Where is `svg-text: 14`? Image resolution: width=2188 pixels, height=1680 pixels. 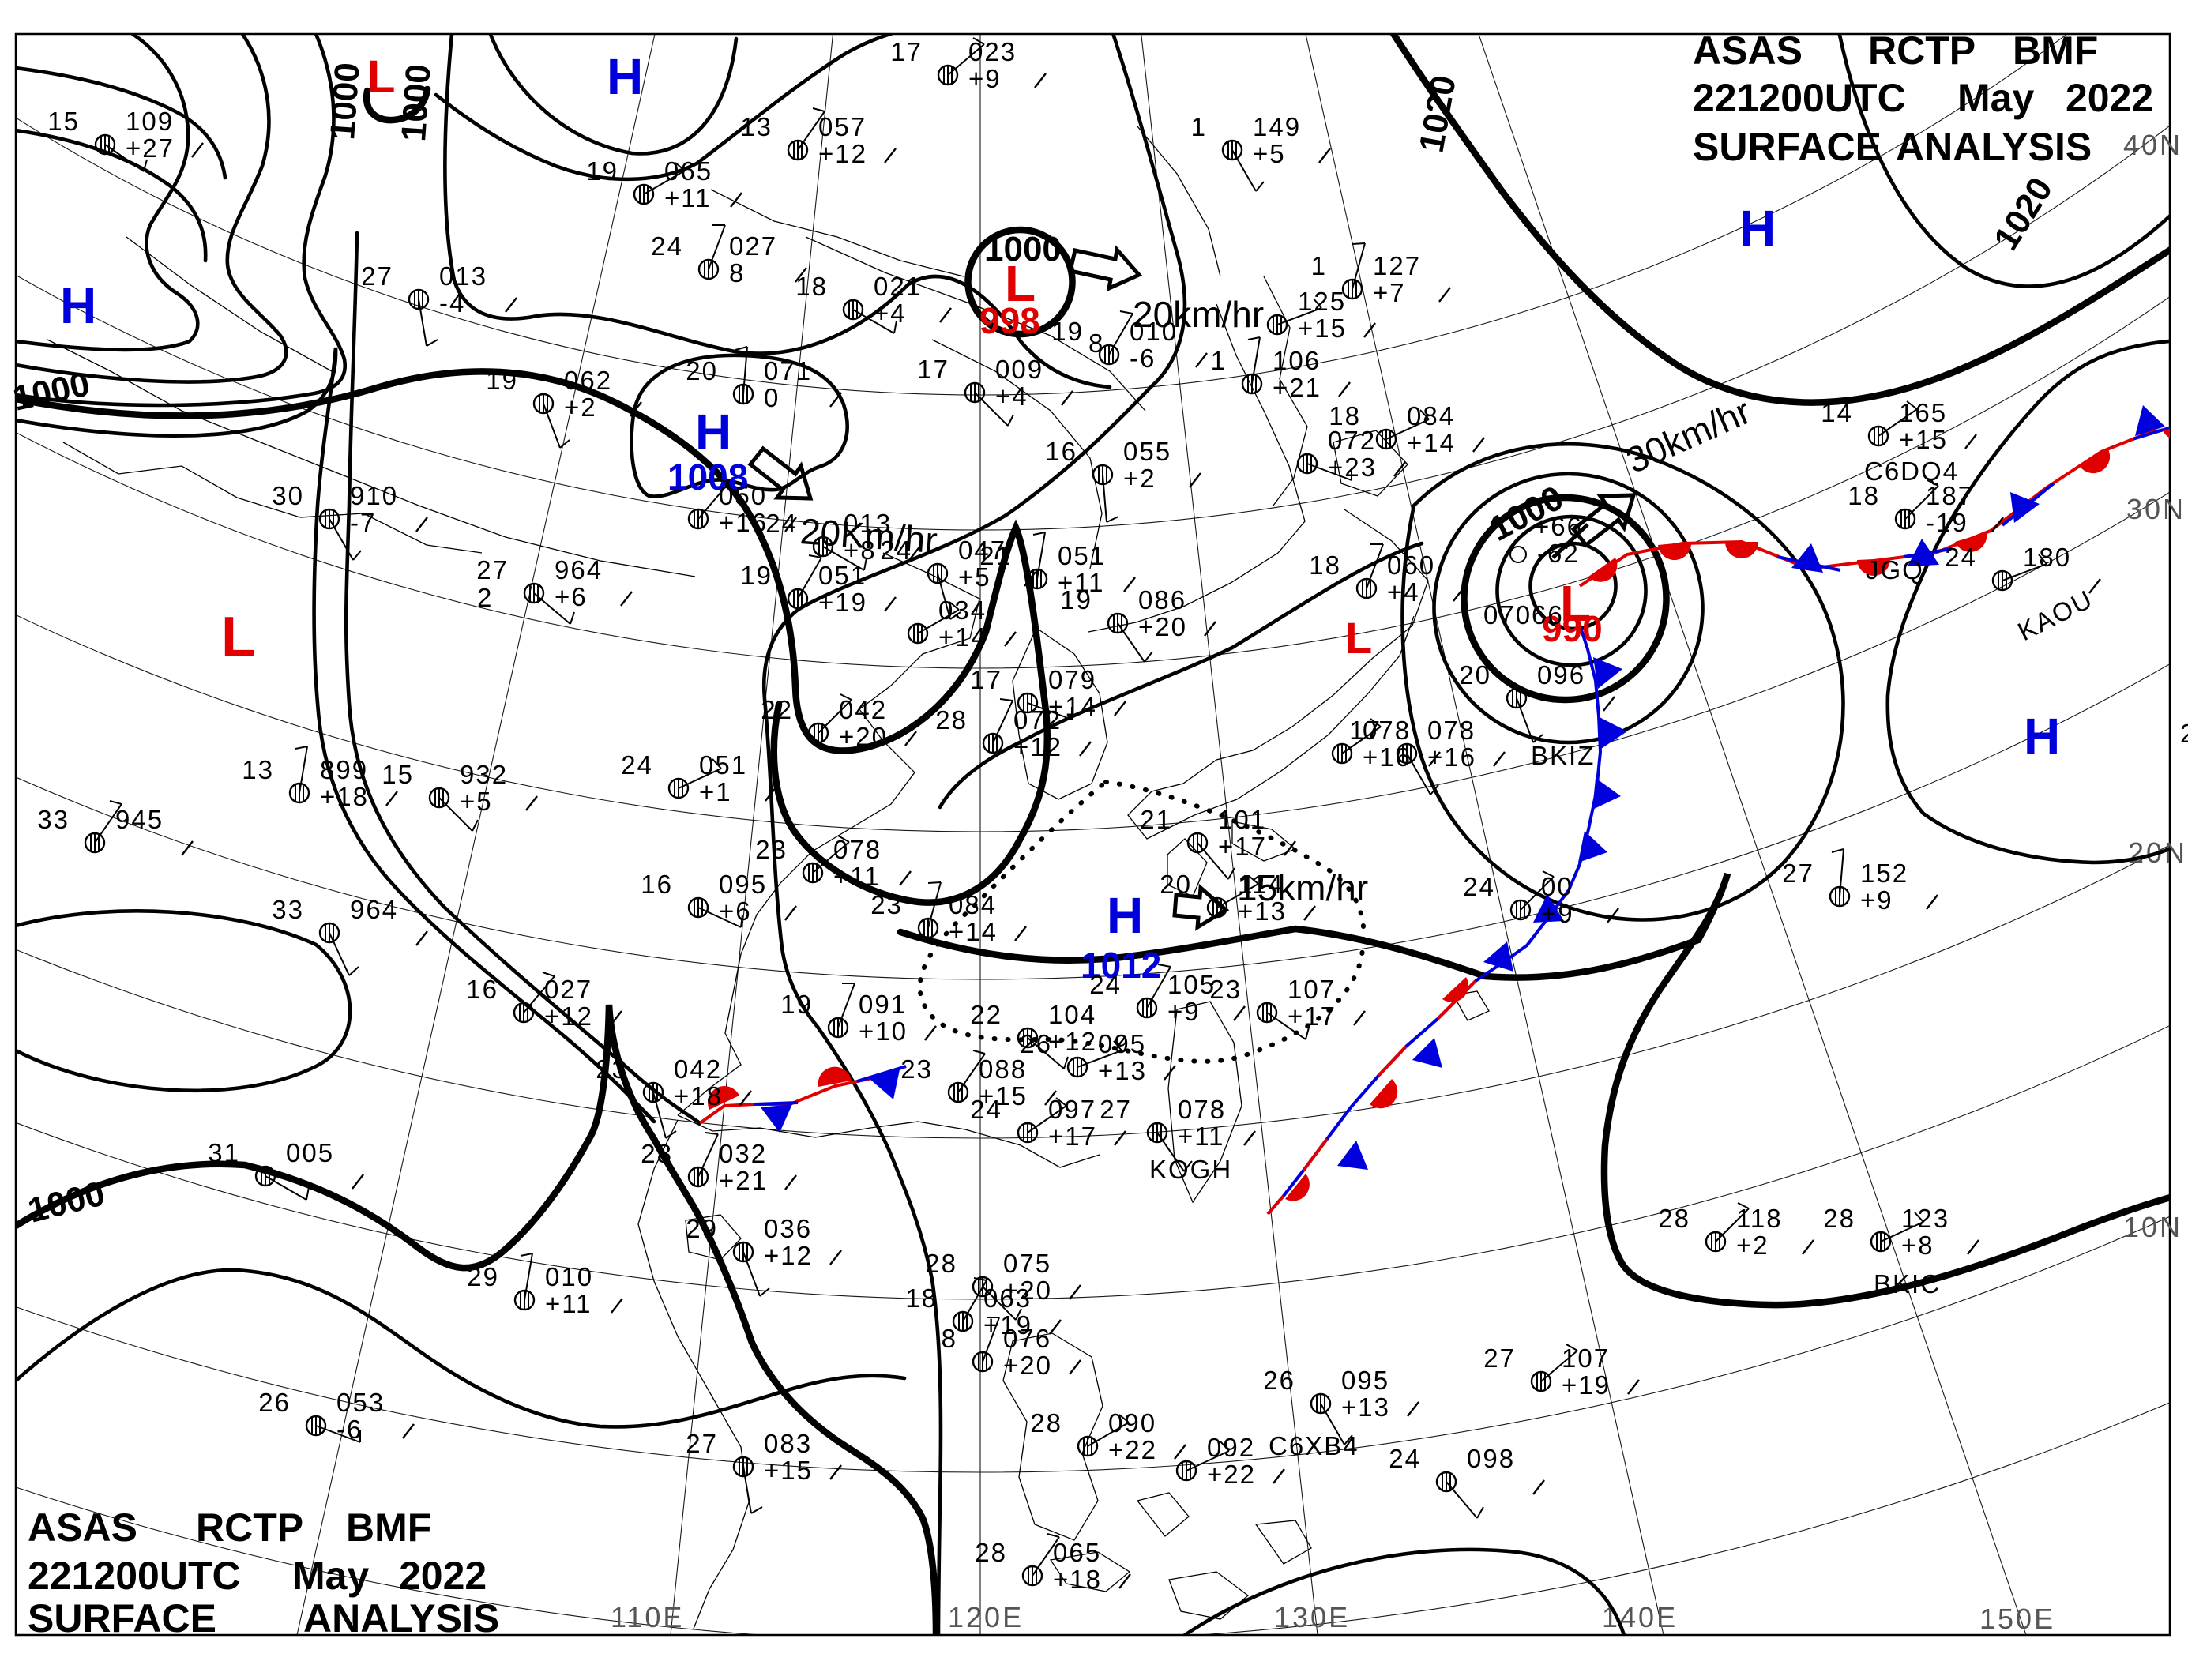
svg-text: 14 is located at coordinates (1837, 412).